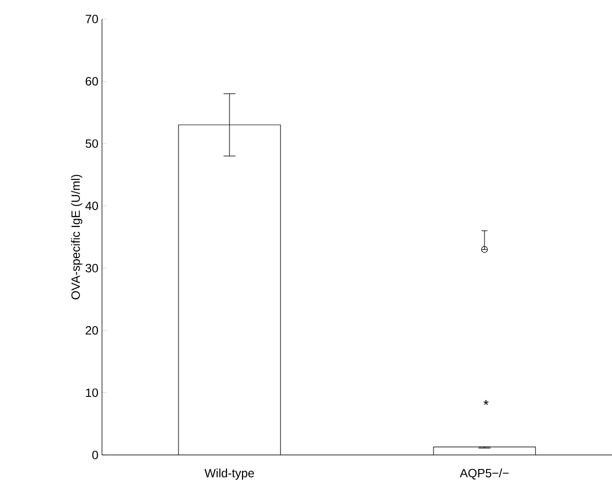  What do you see at coordinates (229, 474) in the screenshot?
I see `x-tick-label: Wild-type` at bounding box center [229, 474].